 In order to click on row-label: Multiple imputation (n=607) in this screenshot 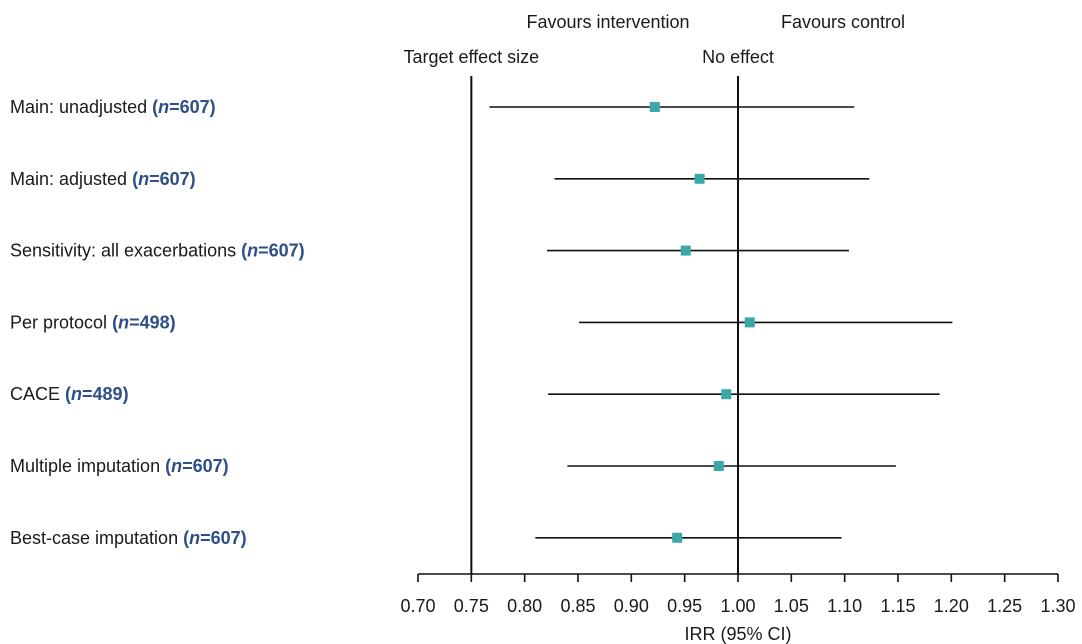, I will do `click(119, 466)`.